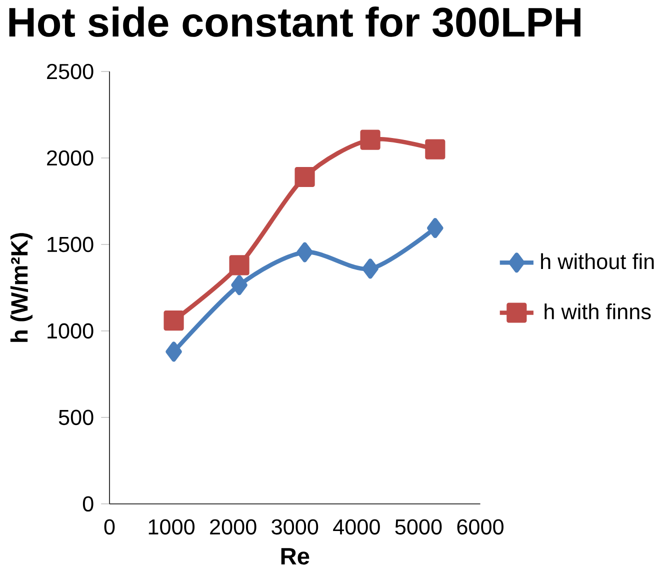 This screenshot has height=571, width=665. Describe the element at coordinates (233, 527) in the screenshot. I see `x-tick-label: 2000` at that location.